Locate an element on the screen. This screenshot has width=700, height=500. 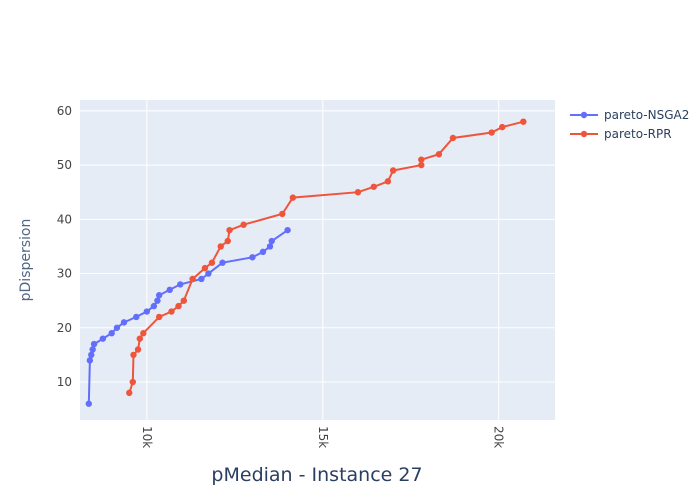
series-pareto-NSGA2 is located at coordinates (188, 316).